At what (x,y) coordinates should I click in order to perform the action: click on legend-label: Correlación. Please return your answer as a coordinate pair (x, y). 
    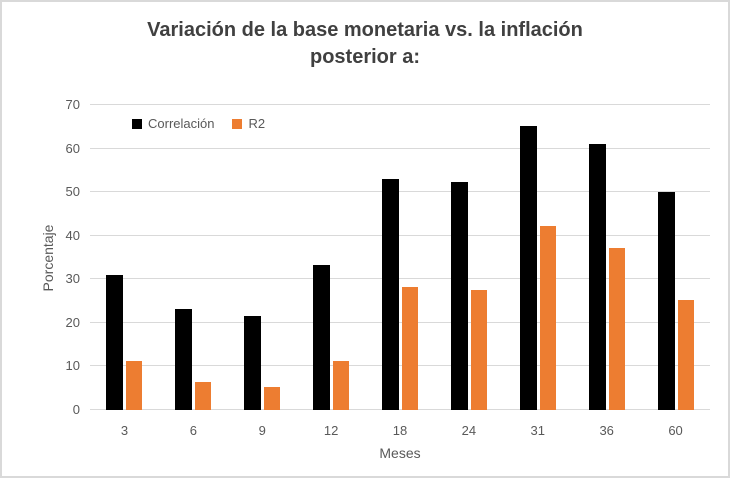
    Looking at the image, I should click on (181, 123).